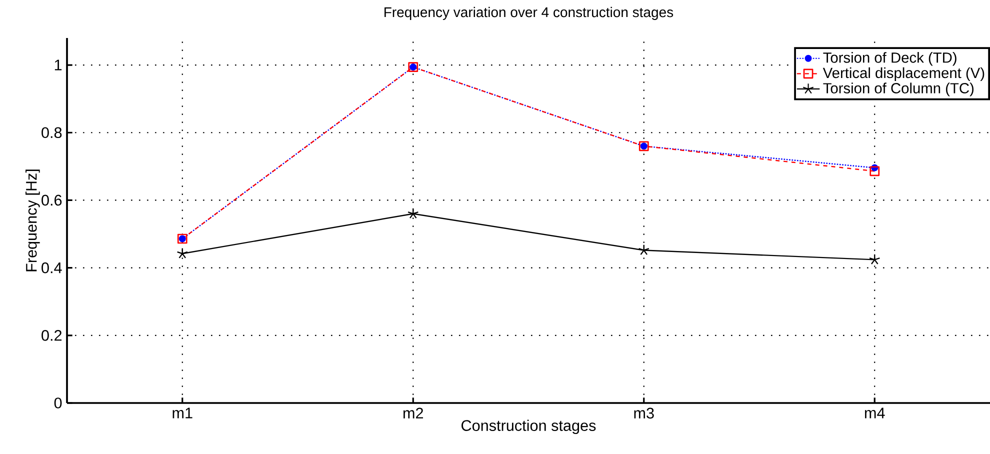  What do you see at coordinates (33, 221) in the screenshot?
I see `y-axis-title: Frequency [Hz]` at bounding box center [33, 221].